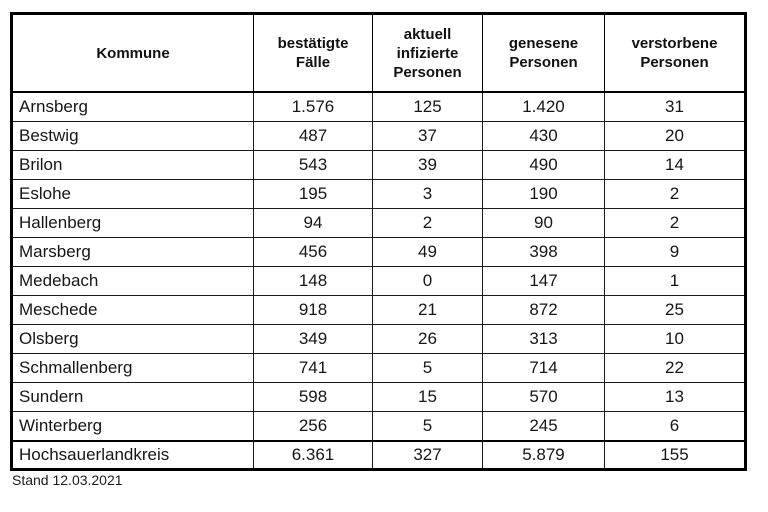 This screenshot has width=768, height=512. I want to click on value-cell: 6, so click(675, 426).